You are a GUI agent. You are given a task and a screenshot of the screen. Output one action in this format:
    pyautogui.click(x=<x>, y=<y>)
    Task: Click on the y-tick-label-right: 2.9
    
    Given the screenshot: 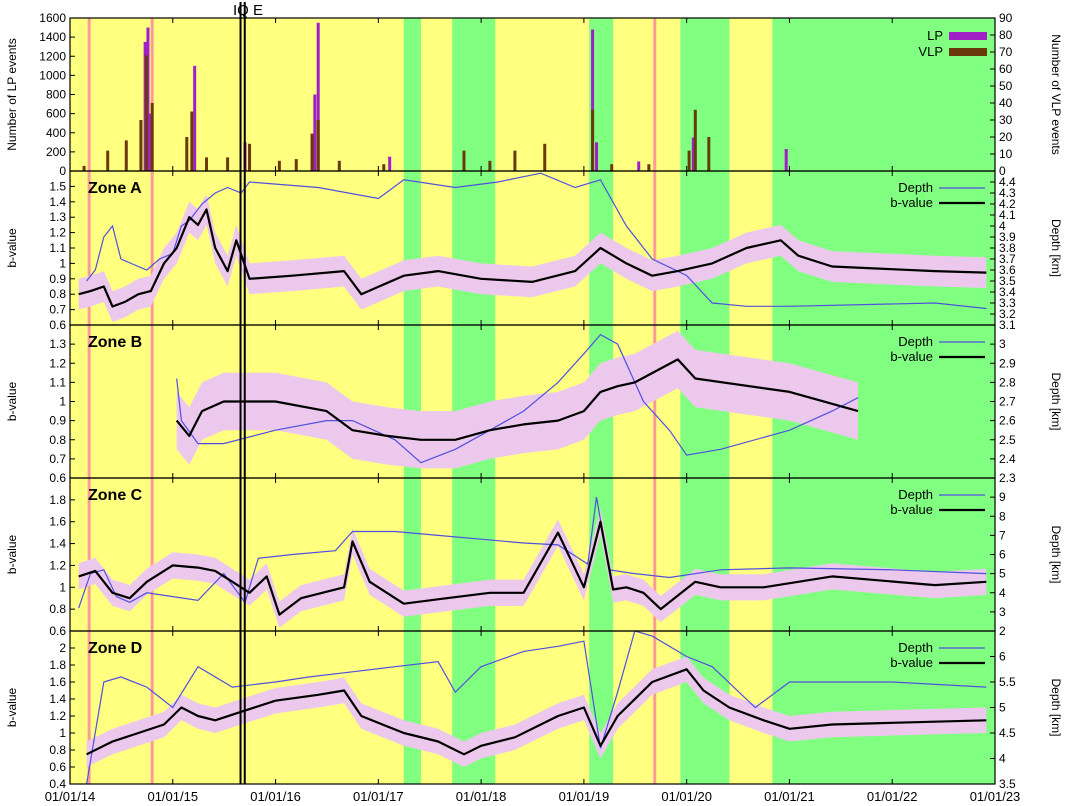 What is the action you would take?
    pyautogui.click(x=1007, y=363)
    